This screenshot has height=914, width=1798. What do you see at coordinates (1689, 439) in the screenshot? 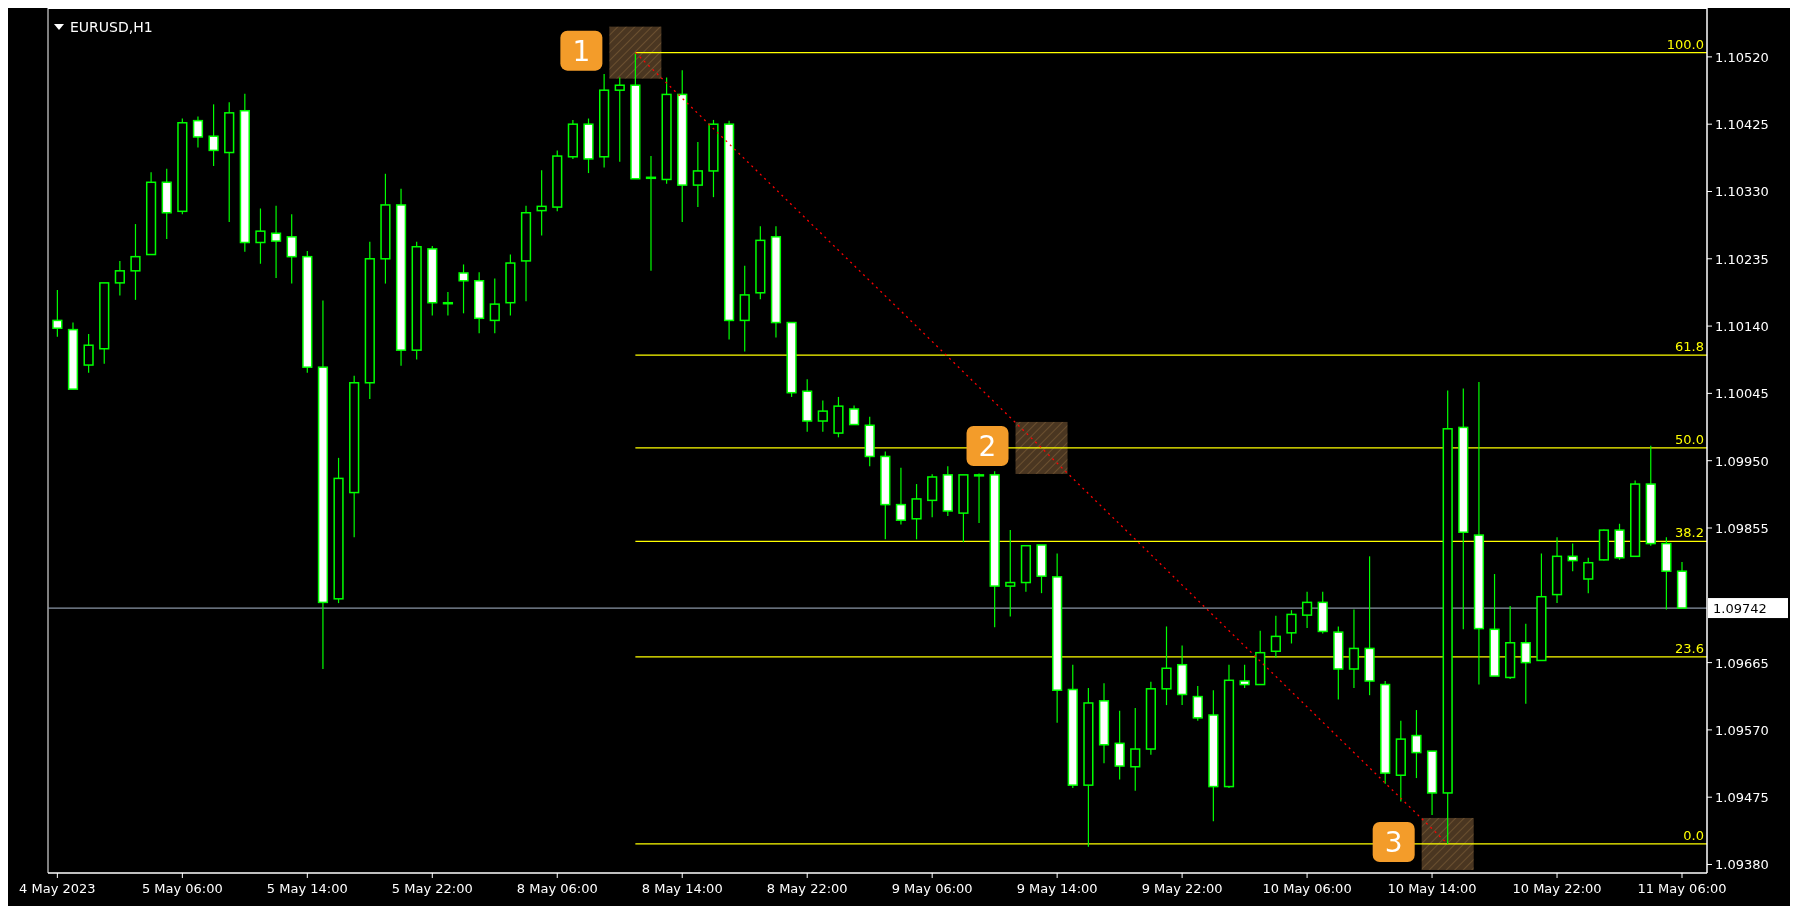
I see `annotation: 50.0` at bounding box center [1689, 439].